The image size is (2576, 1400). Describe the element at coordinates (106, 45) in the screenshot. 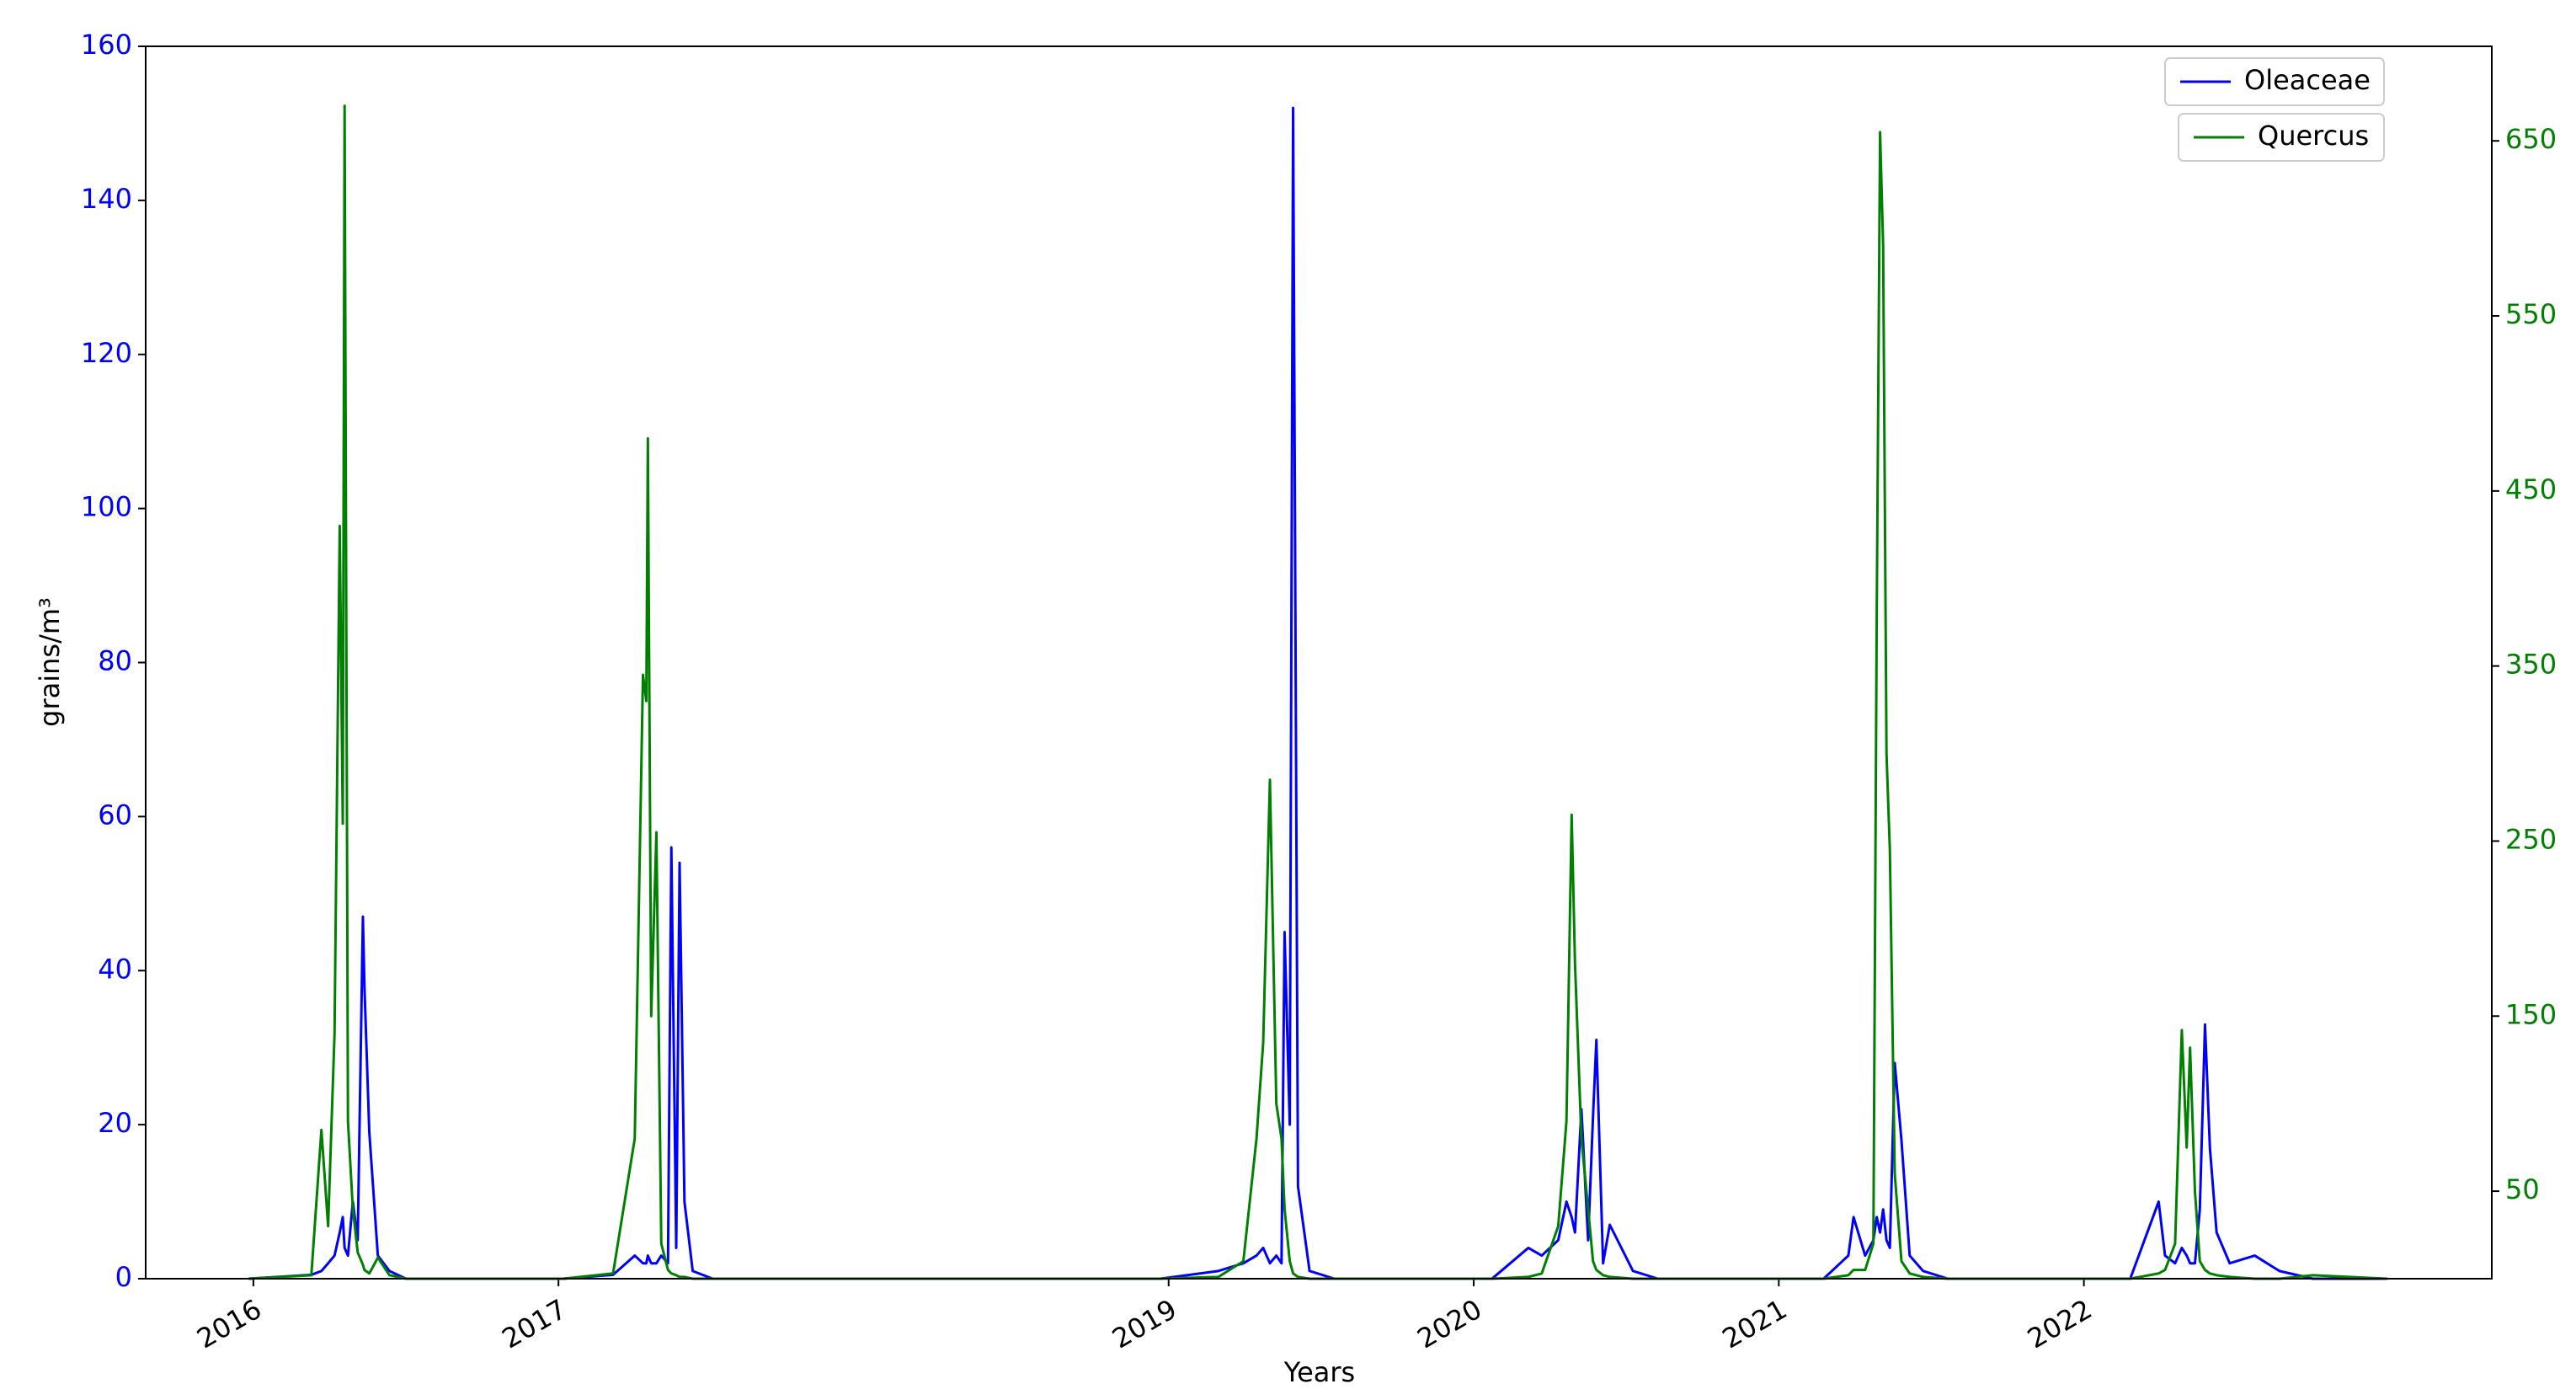

I see `y-tick-label: 160` at that location.